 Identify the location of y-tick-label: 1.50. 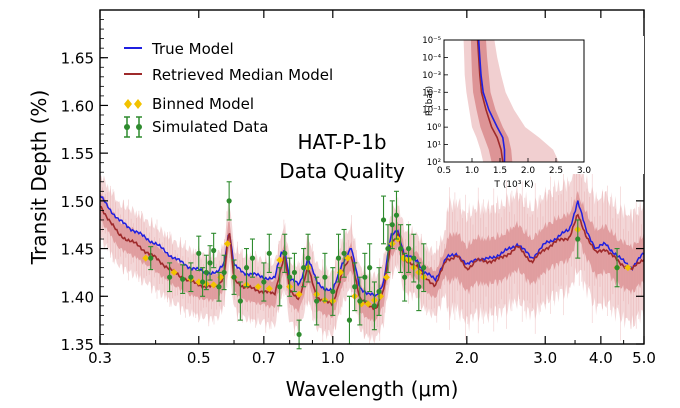
(77, 202).